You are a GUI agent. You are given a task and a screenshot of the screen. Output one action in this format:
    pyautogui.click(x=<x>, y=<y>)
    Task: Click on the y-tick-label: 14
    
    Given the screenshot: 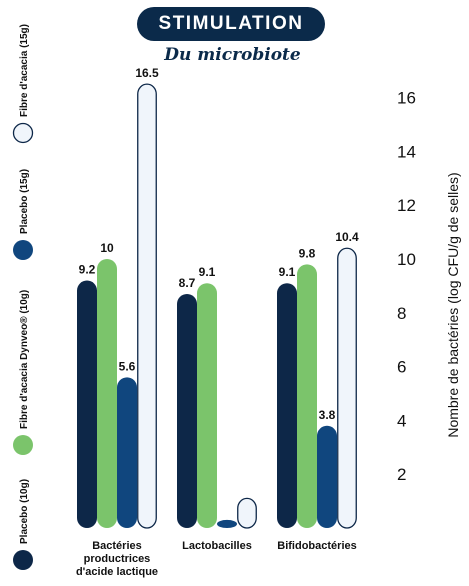 What is the action you would take?
    pyautogui.click(x=406, y=151)
    